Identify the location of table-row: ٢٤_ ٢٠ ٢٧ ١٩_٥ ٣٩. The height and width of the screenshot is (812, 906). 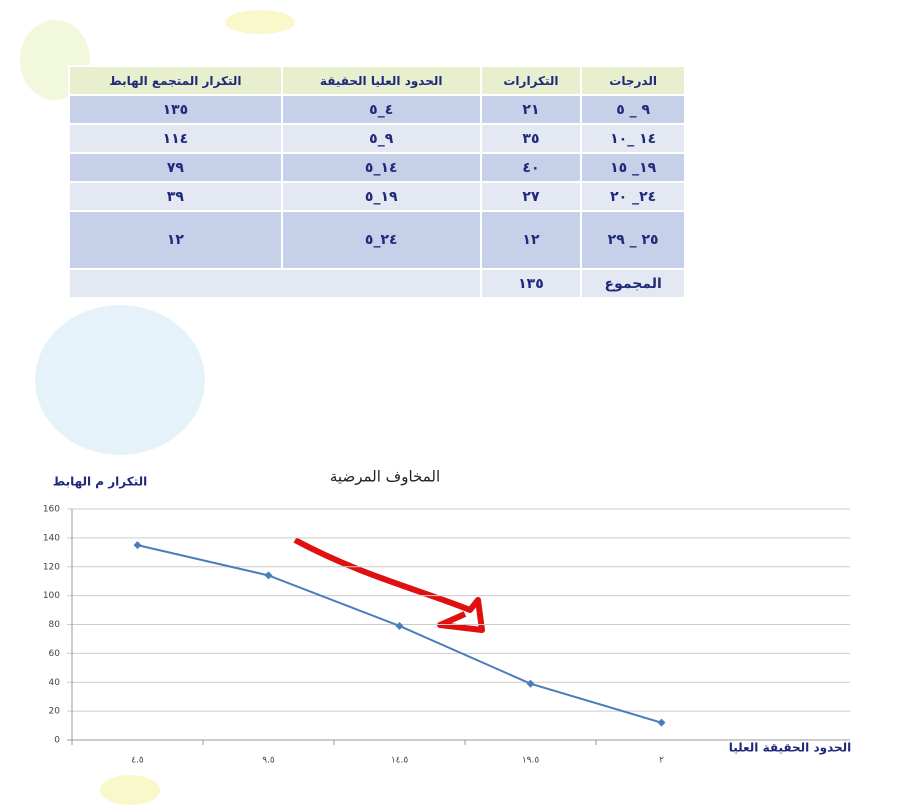
(377, 196).